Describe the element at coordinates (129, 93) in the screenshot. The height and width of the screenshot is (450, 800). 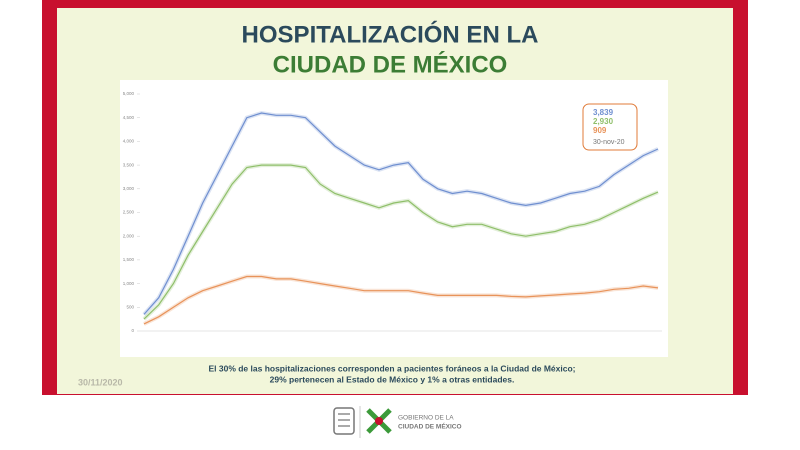
I see `y-tick-label: 5,000` at that location.